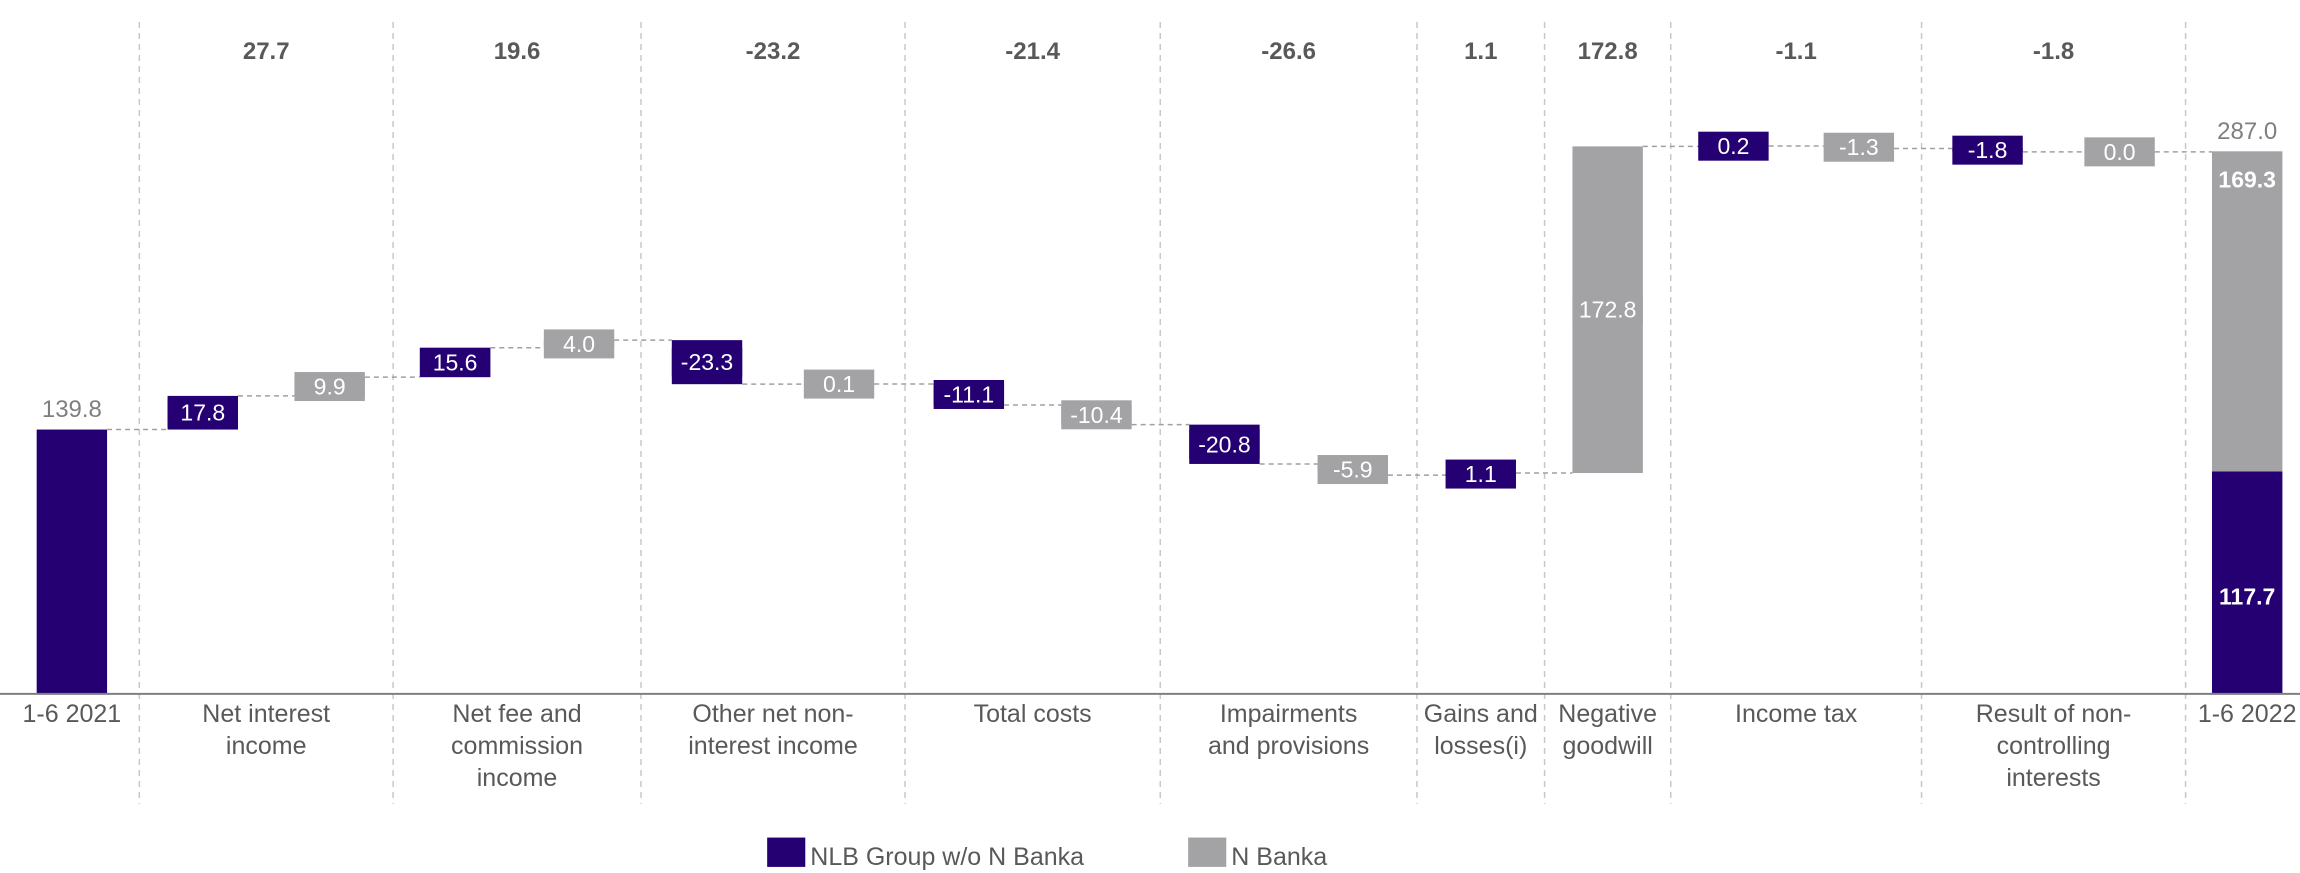 The height and width of the screenshot is (873, 2300). Describe the element at coordinates (1289, 730) in the screenshot. I see `category-label: Impairments and provisions` at that location.